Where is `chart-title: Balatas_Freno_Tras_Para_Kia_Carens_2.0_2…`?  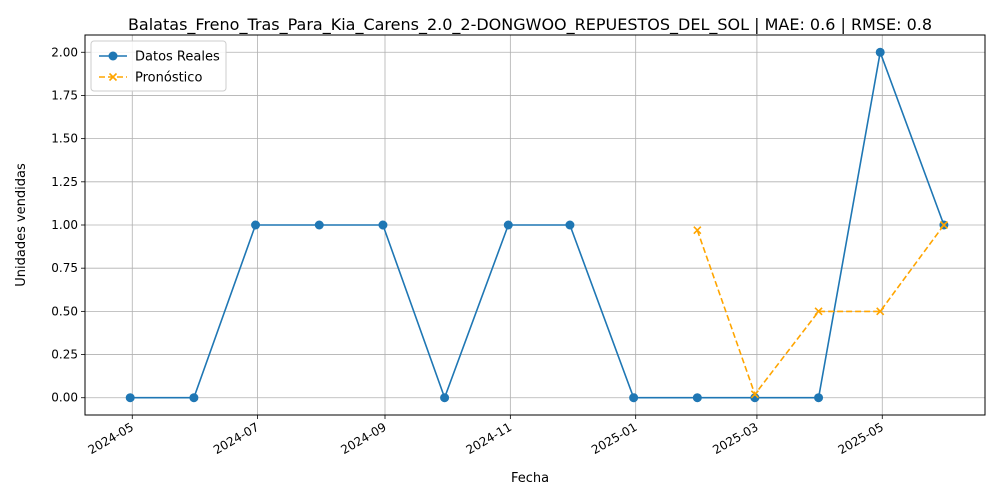
chart-title: Balatas_Freno_Tras_Para_Kia_Carens_2.0_2… is located at coordinates (530, 25).